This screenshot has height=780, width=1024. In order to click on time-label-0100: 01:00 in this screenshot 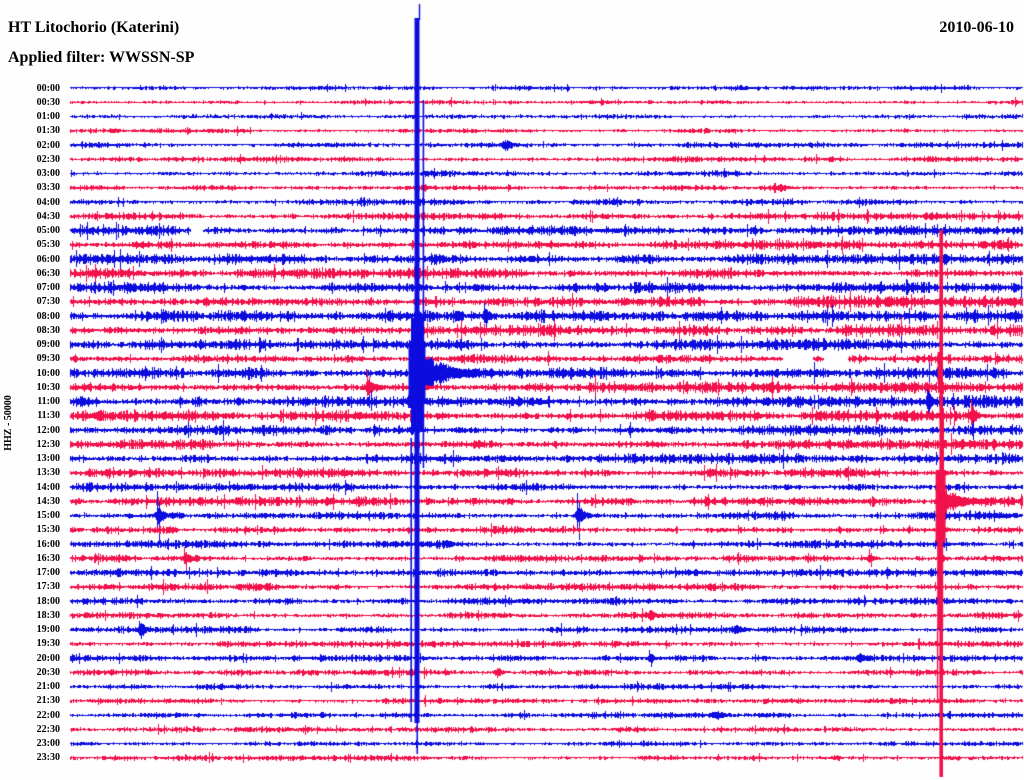, I will do `click(48, 116)`.